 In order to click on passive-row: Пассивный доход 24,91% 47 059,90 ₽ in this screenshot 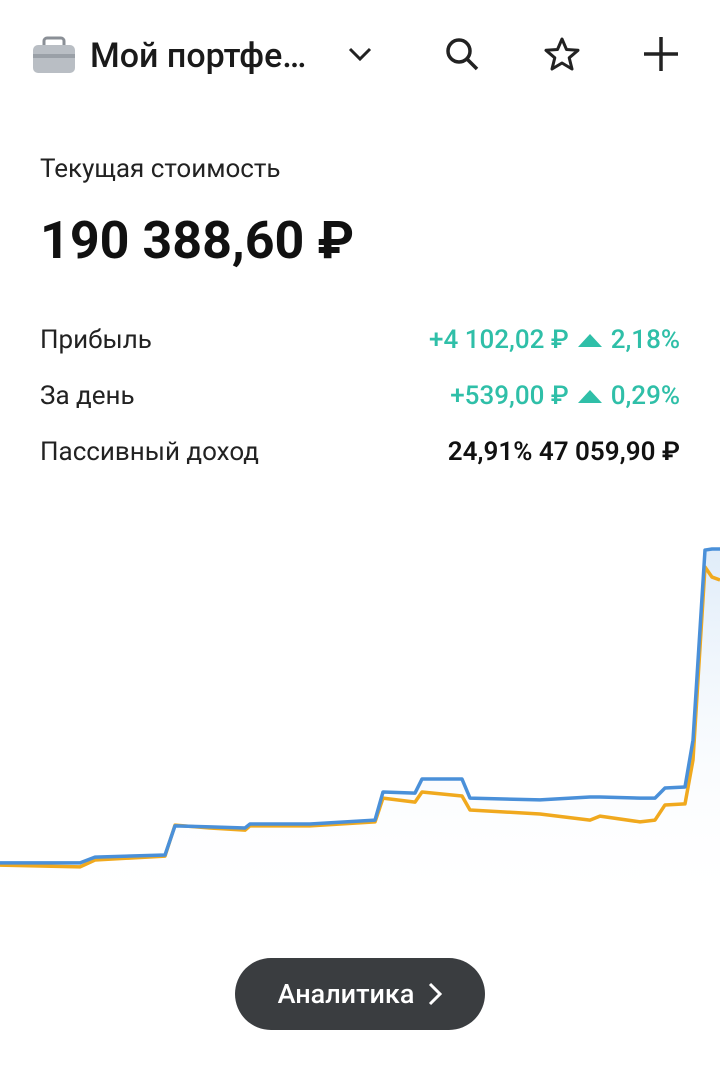, I will do `click(360, 452)`.